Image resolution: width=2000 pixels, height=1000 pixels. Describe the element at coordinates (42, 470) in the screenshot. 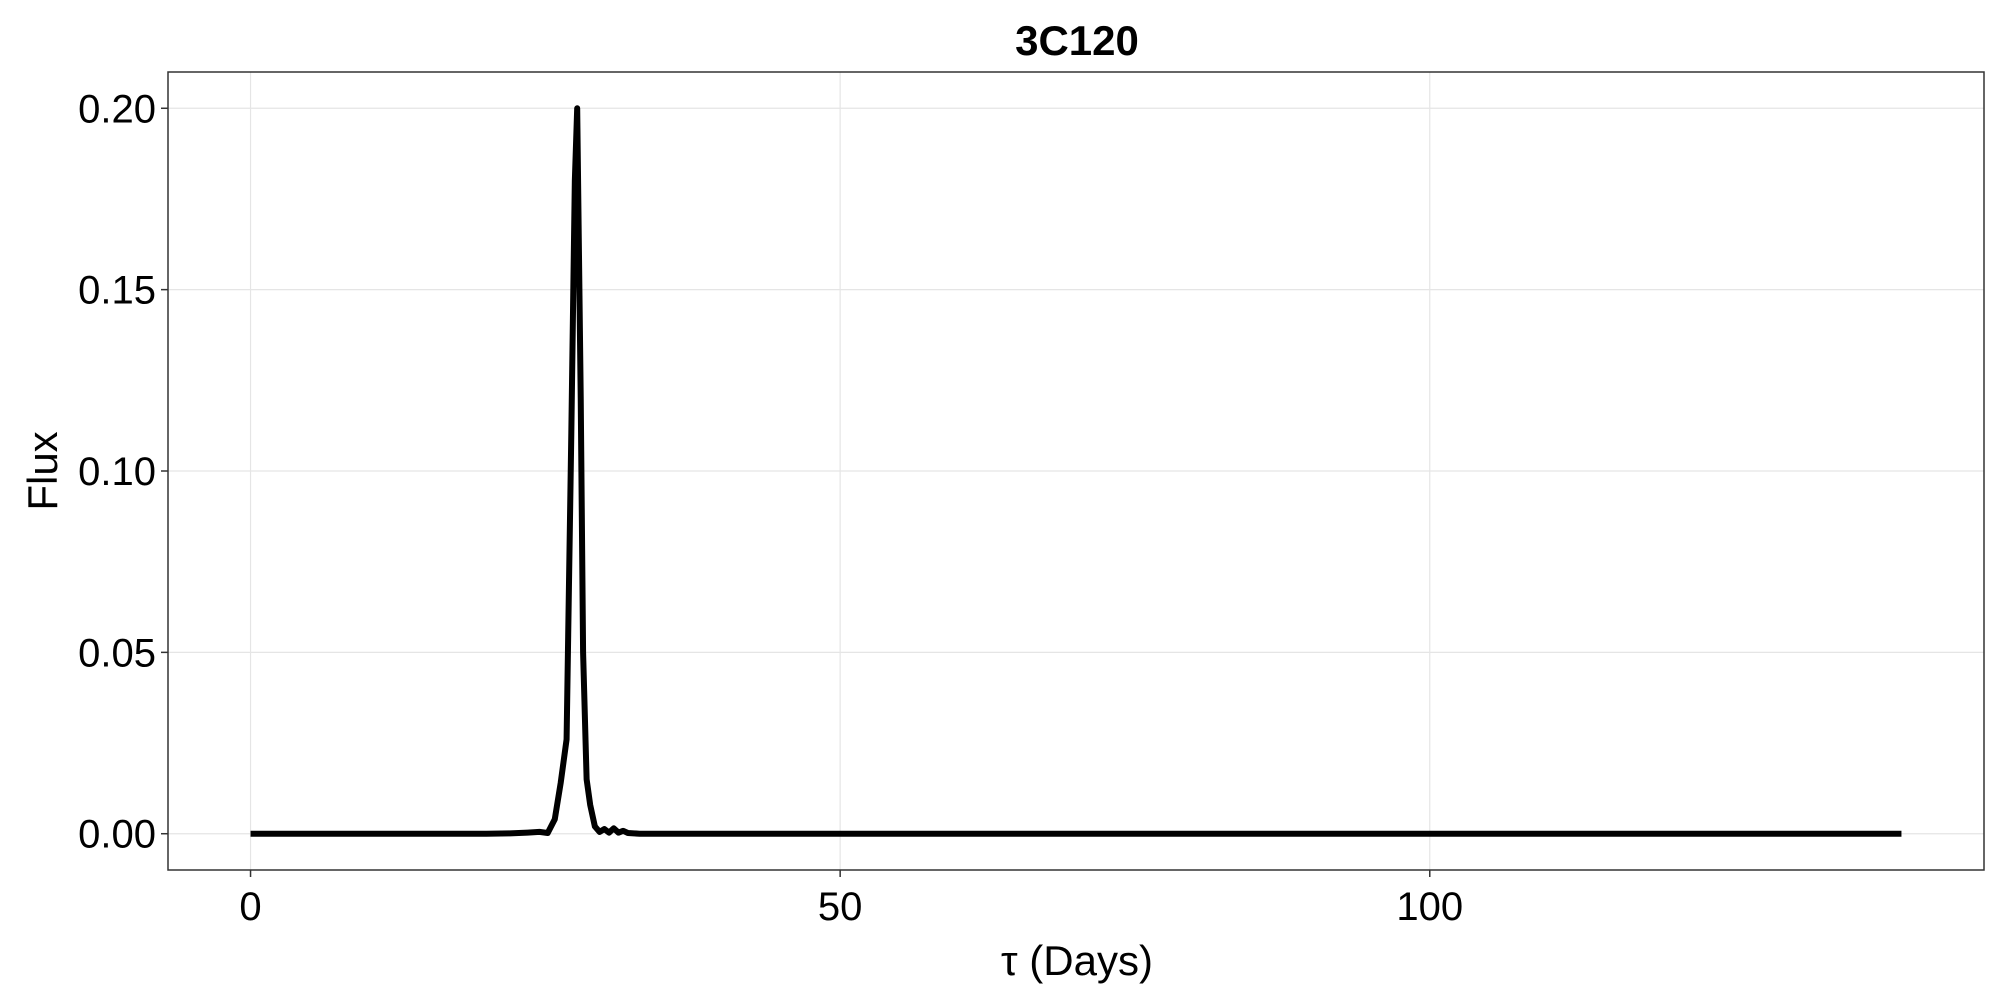

I see `y-axis-title: Flux` at that location.